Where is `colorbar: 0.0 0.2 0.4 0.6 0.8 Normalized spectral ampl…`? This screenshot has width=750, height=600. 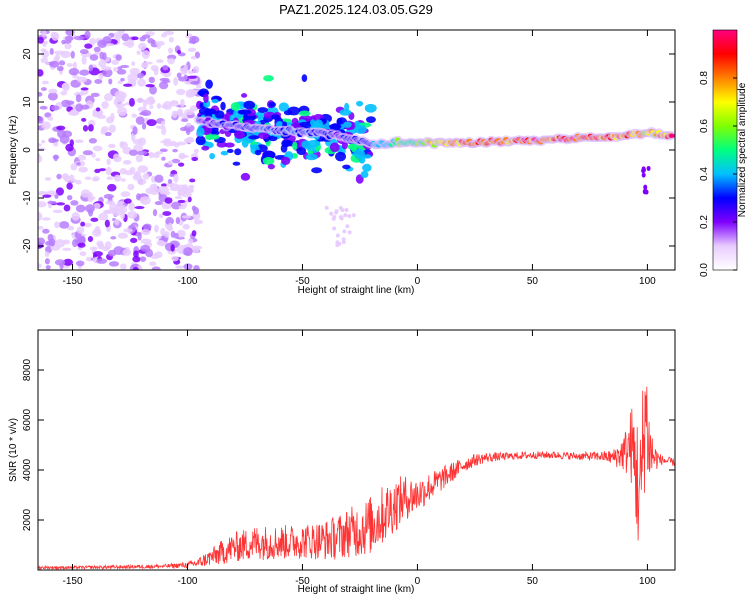 colorbar: 0.0 0.2 0.4 0.6 0.8 Normalized spectral ampl… is located at coordinates (723, 153).